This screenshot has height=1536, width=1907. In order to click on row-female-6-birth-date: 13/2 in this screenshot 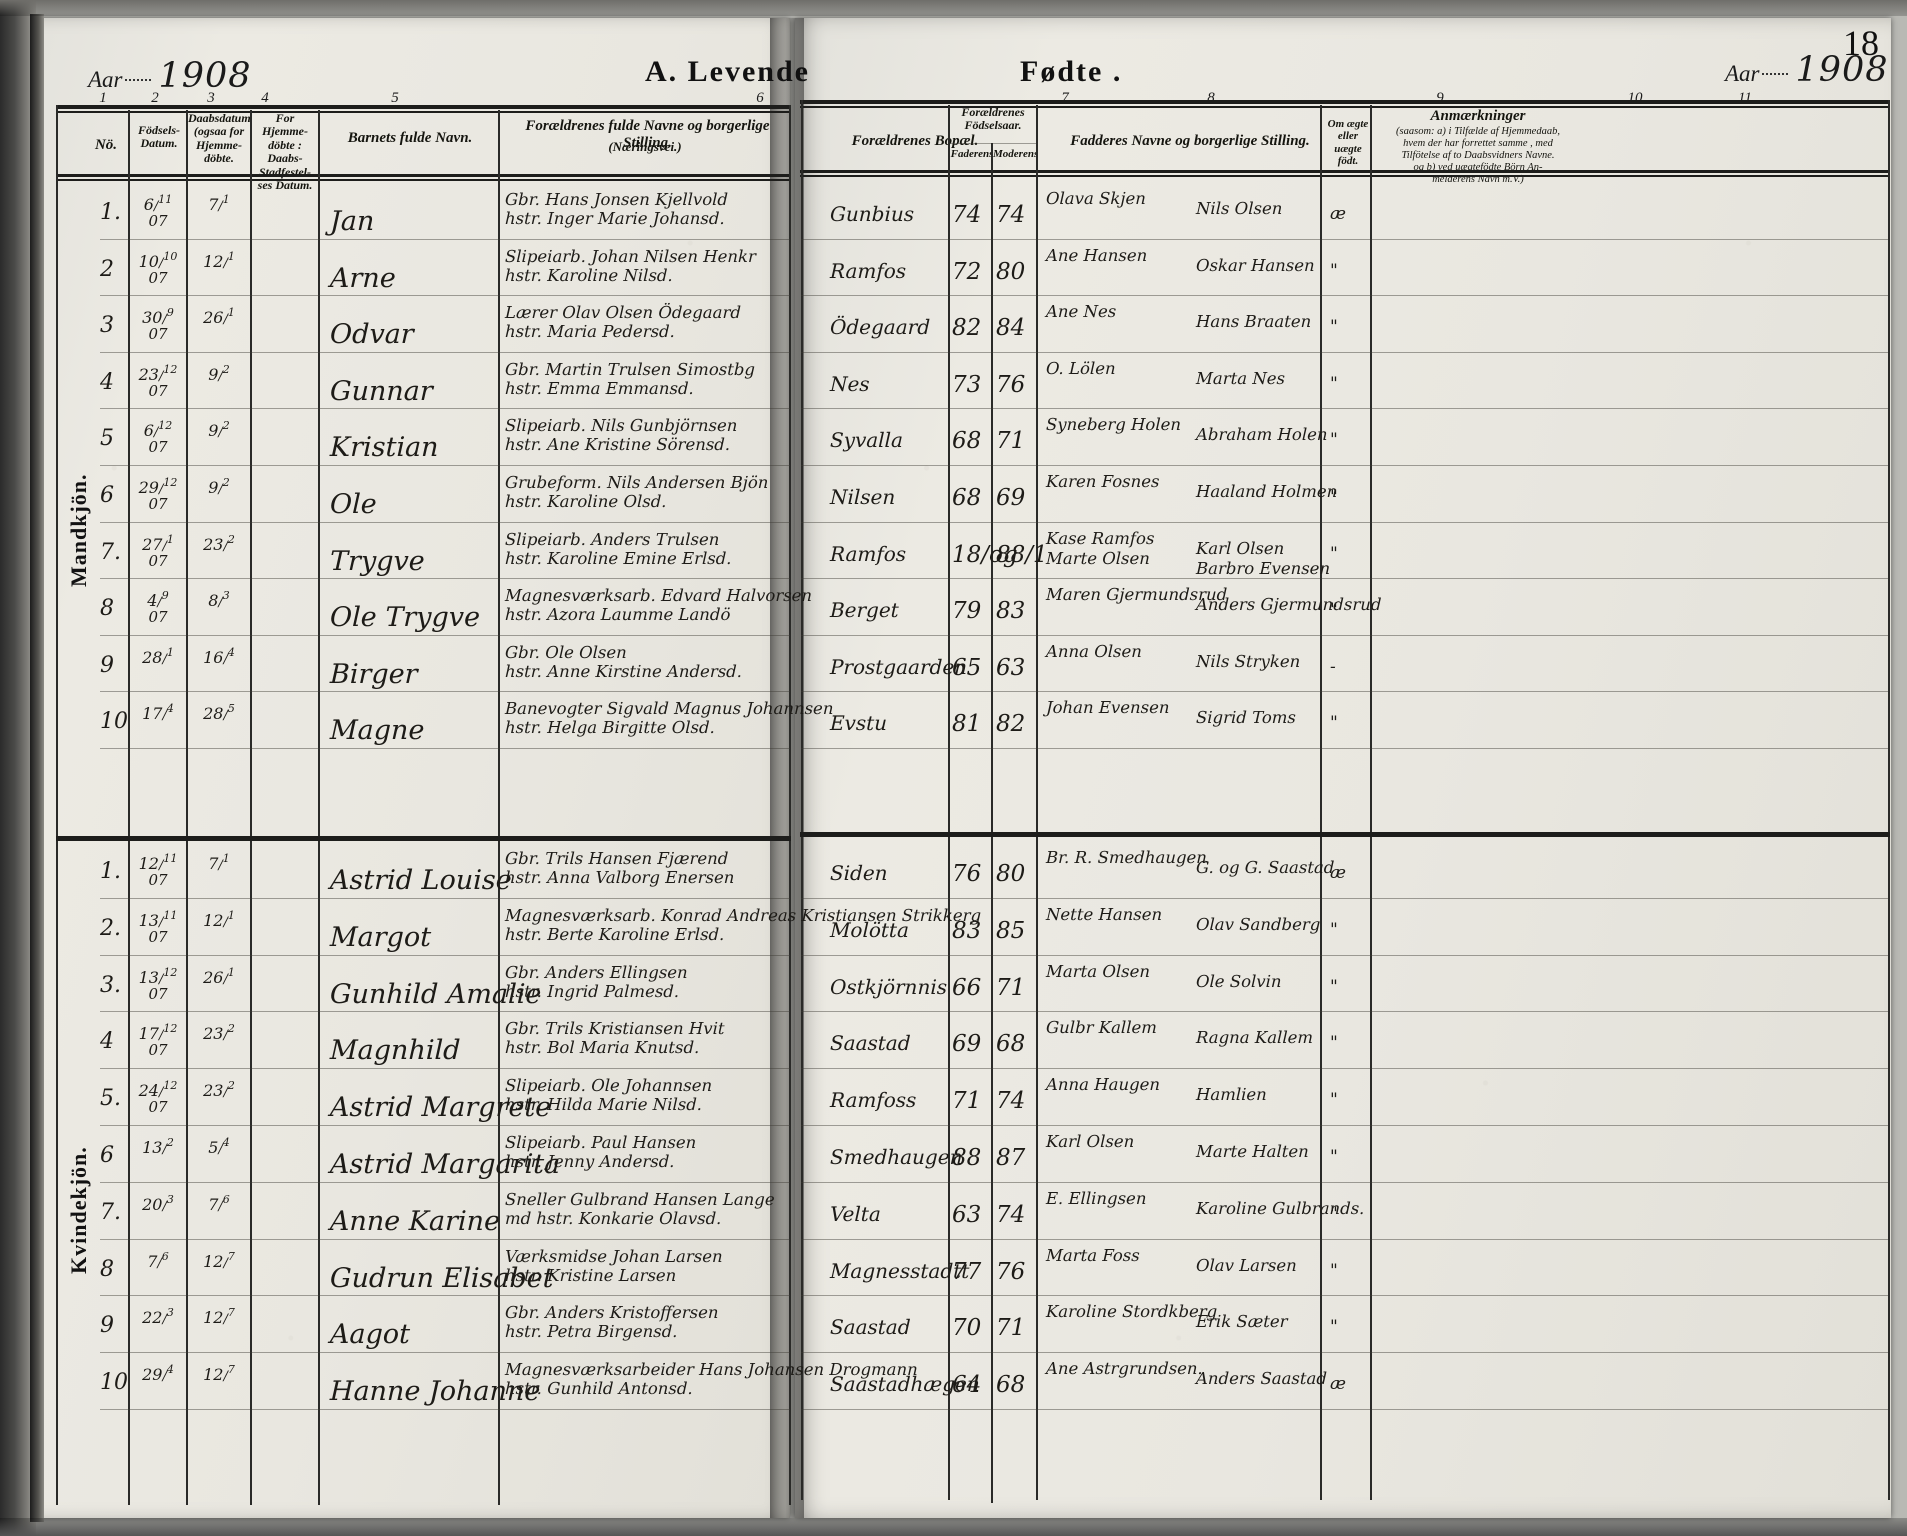, I will do `click(158, 1146)`.